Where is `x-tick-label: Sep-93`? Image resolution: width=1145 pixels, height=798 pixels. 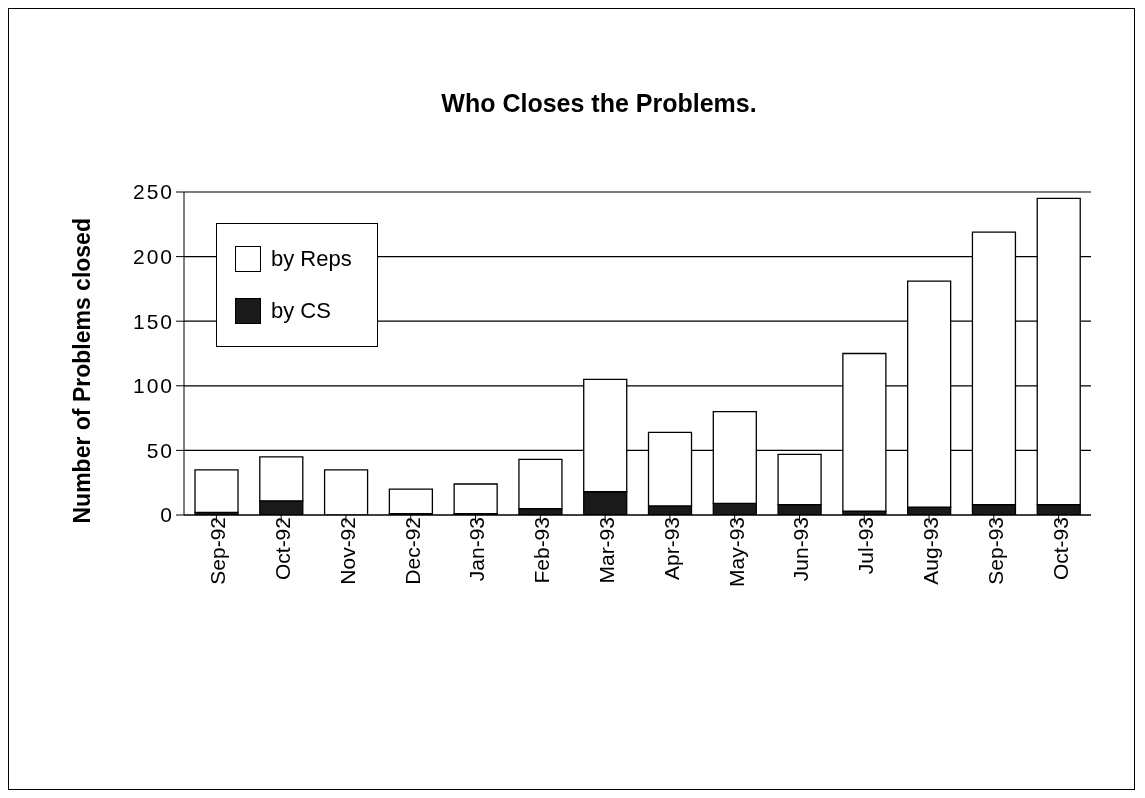
x-tick-label: Sep-93 is located at coordinates (995, 551).